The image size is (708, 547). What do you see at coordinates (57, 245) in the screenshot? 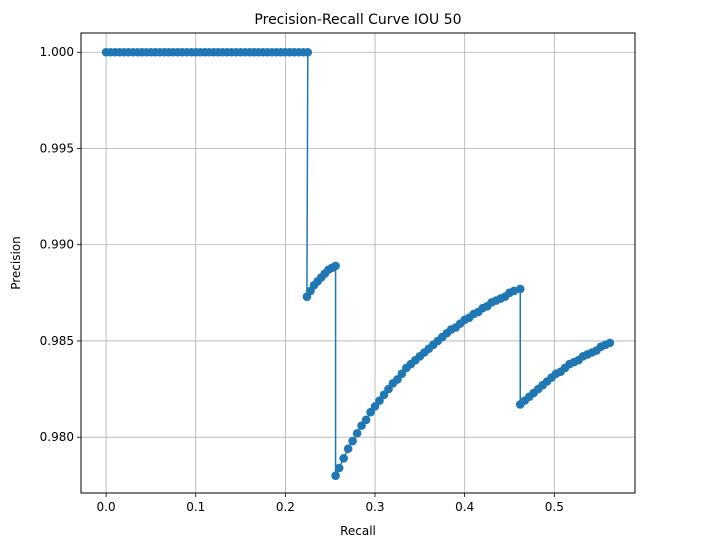
I see `y-tick-label: 0.990` at bounding box center [57, 245].